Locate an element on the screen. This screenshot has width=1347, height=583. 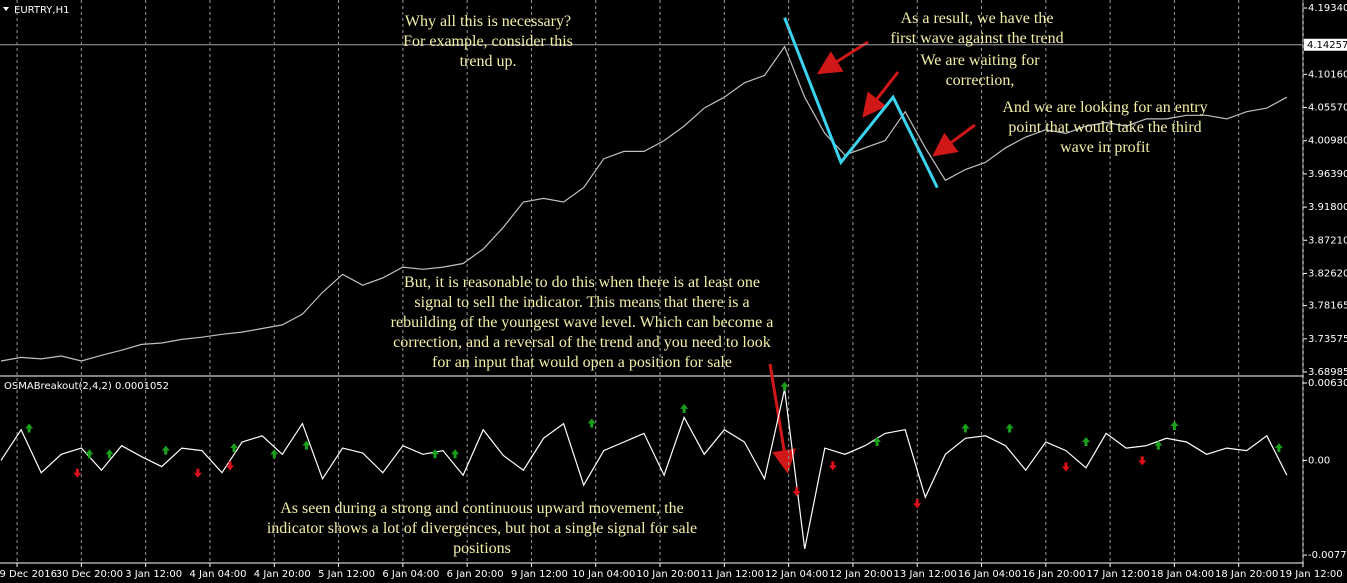
x-tick-label: 12 Jan 20:00 is located at coordinates (860, 574).